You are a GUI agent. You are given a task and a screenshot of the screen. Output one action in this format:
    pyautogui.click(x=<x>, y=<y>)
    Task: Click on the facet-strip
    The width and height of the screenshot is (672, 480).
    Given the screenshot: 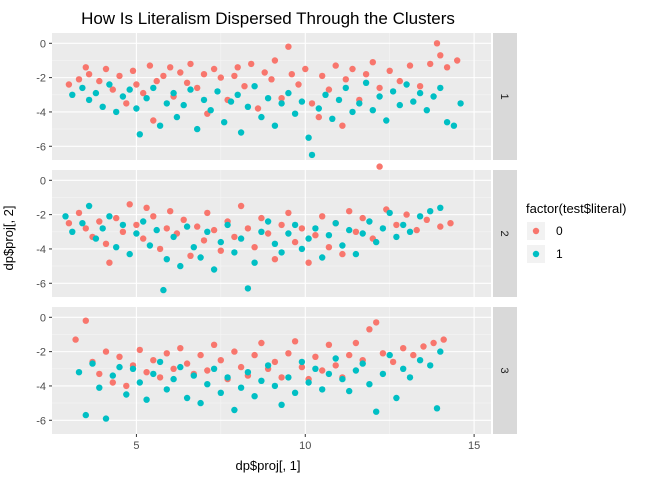 What is the action you would take?
    pyautogui.click(x=505, y=96)
    